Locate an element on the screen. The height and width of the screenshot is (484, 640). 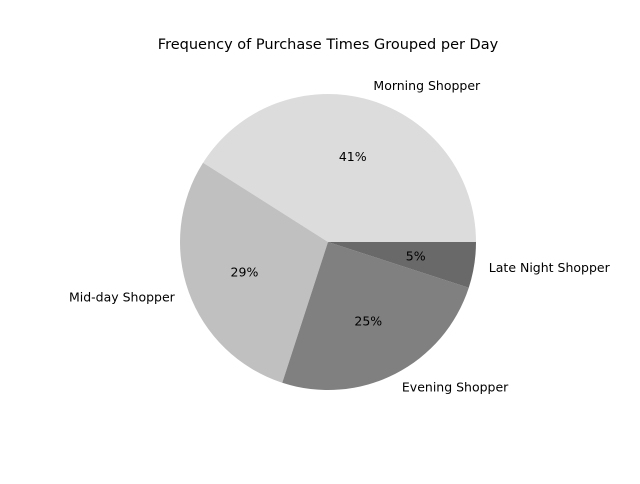
pie-slice-mid-day-shopper is located at coordinates (254, 272).